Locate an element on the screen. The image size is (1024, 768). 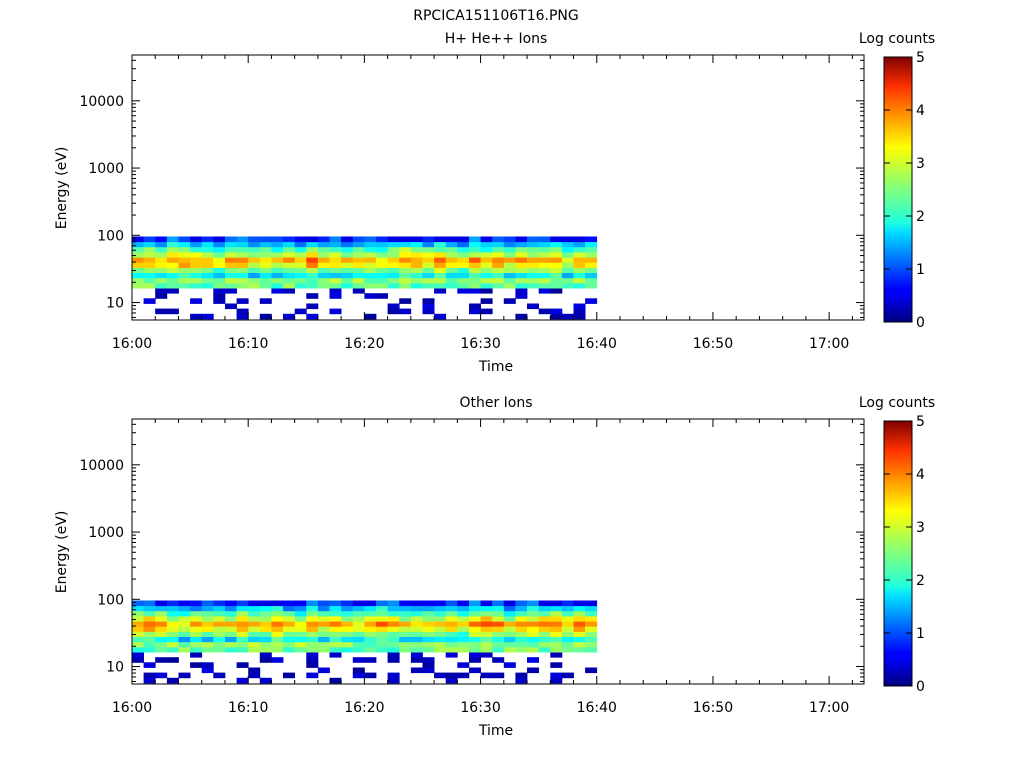
y-tick-label: 10 is located at coordinates (115, 304).